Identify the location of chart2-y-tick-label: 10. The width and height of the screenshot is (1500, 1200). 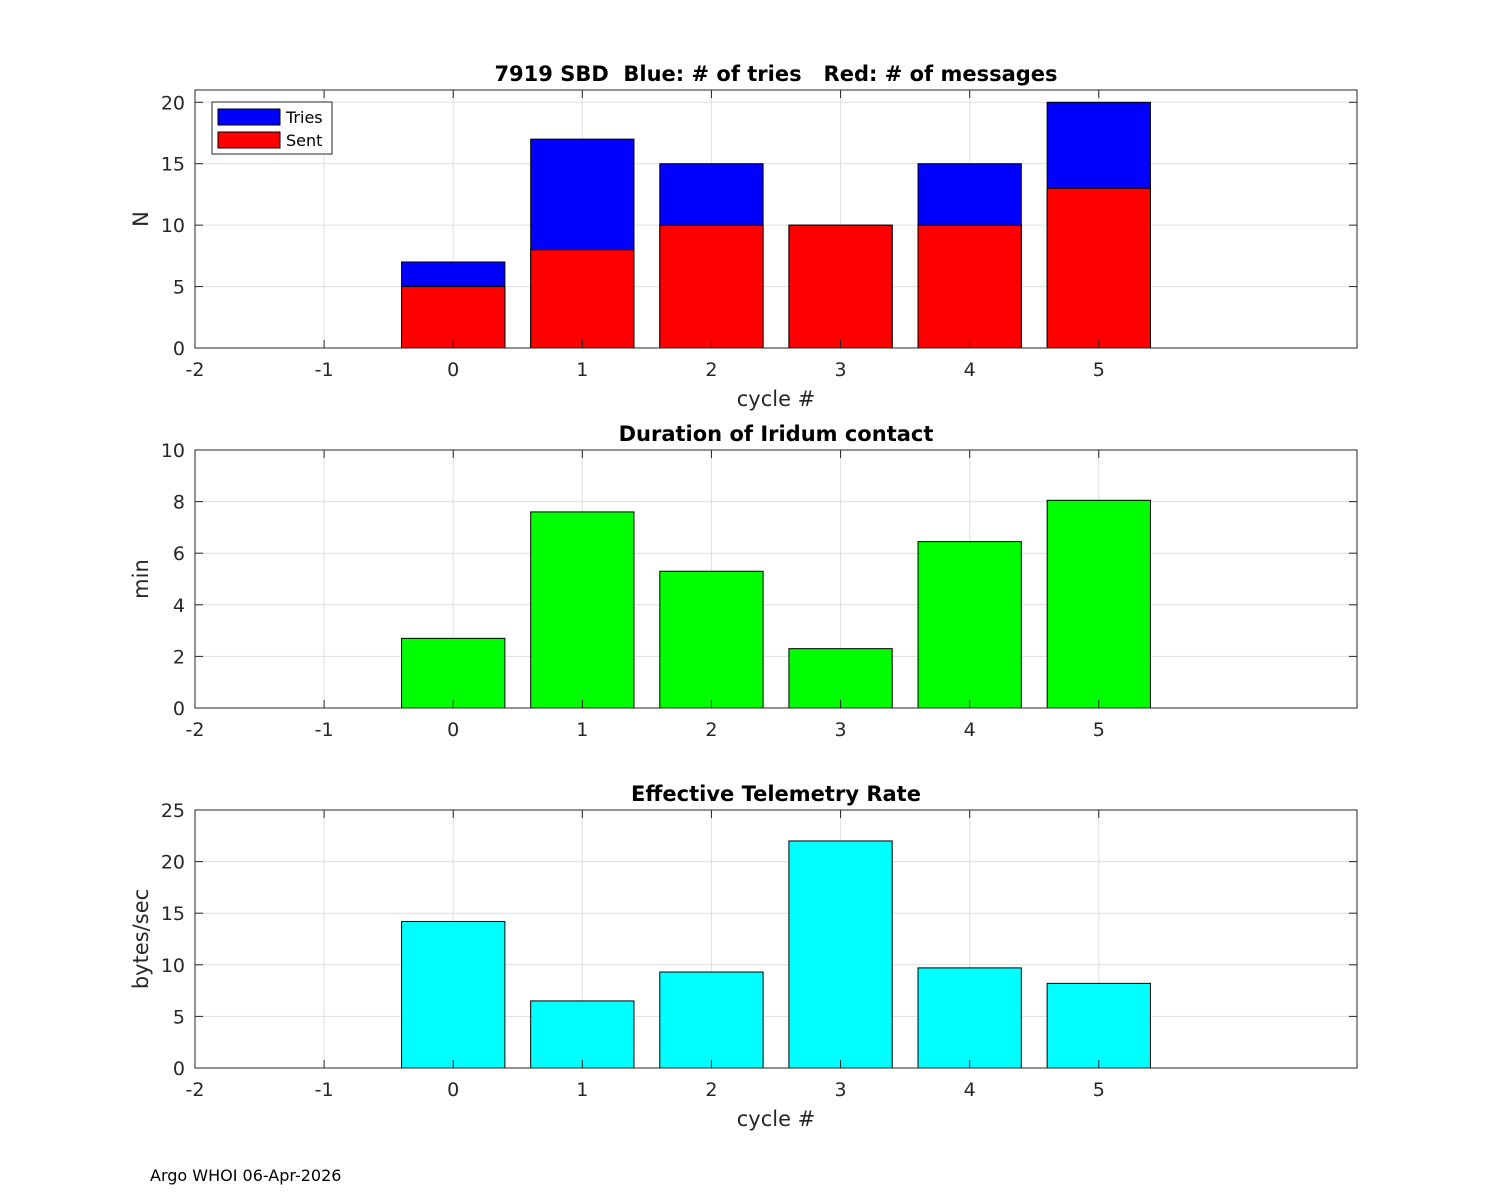
(173, 451).